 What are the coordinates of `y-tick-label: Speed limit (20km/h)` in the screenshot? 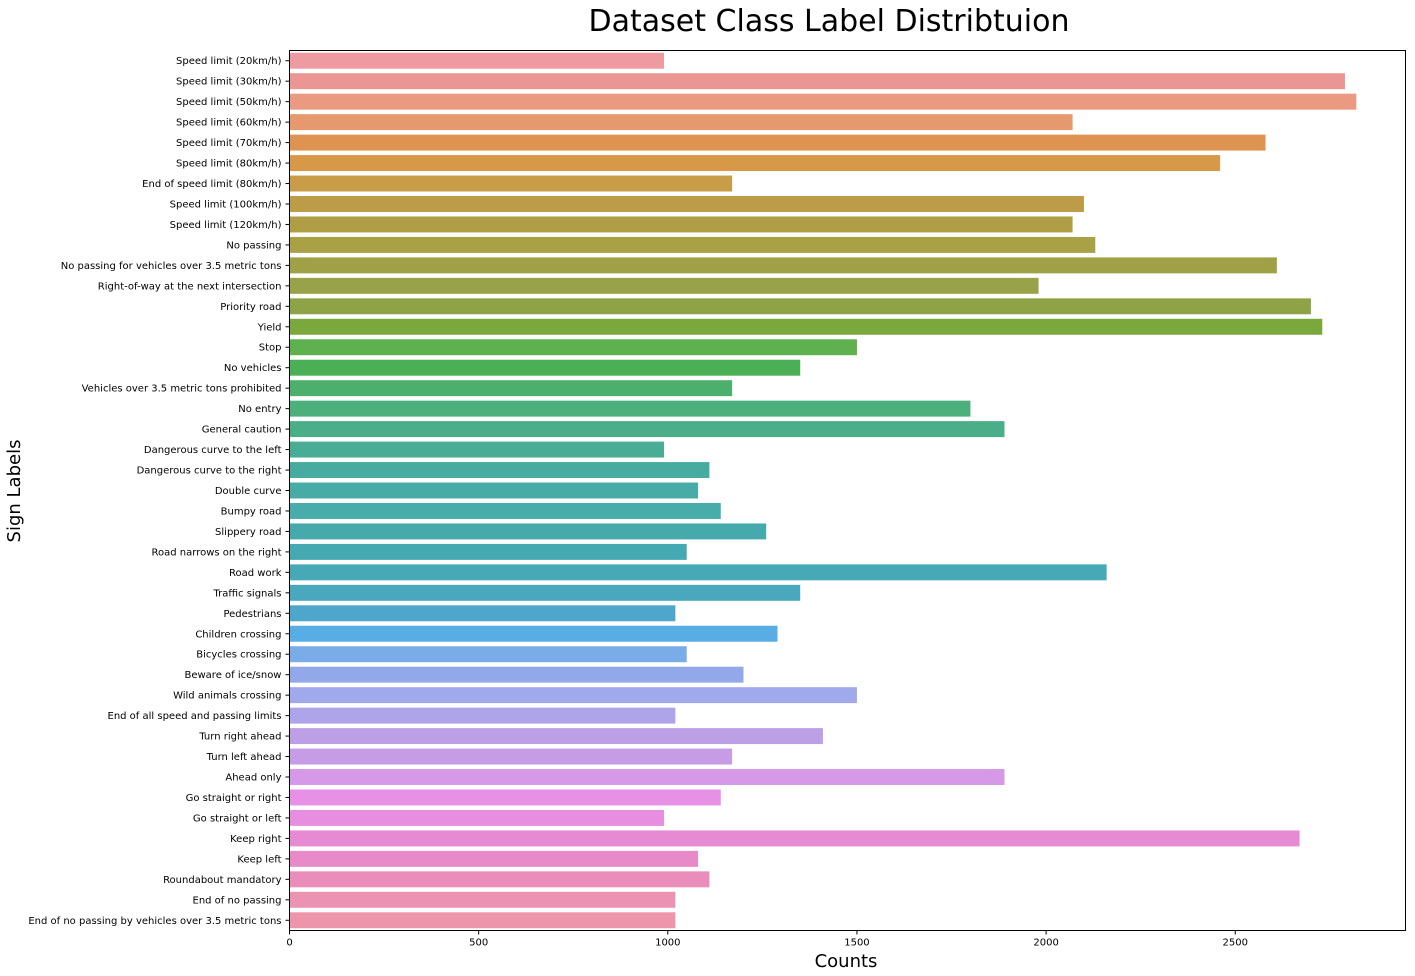 It's located at (229, 61).